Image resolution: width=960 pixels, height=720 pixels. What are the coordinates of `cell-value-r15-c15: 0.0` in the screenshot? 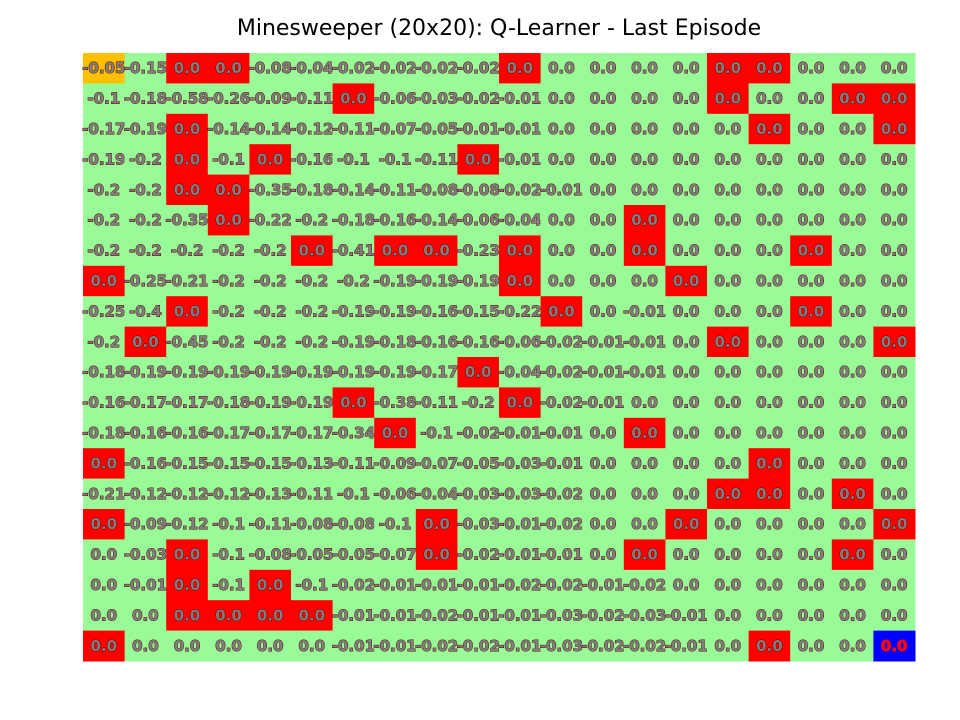 It's located at (728, 524).